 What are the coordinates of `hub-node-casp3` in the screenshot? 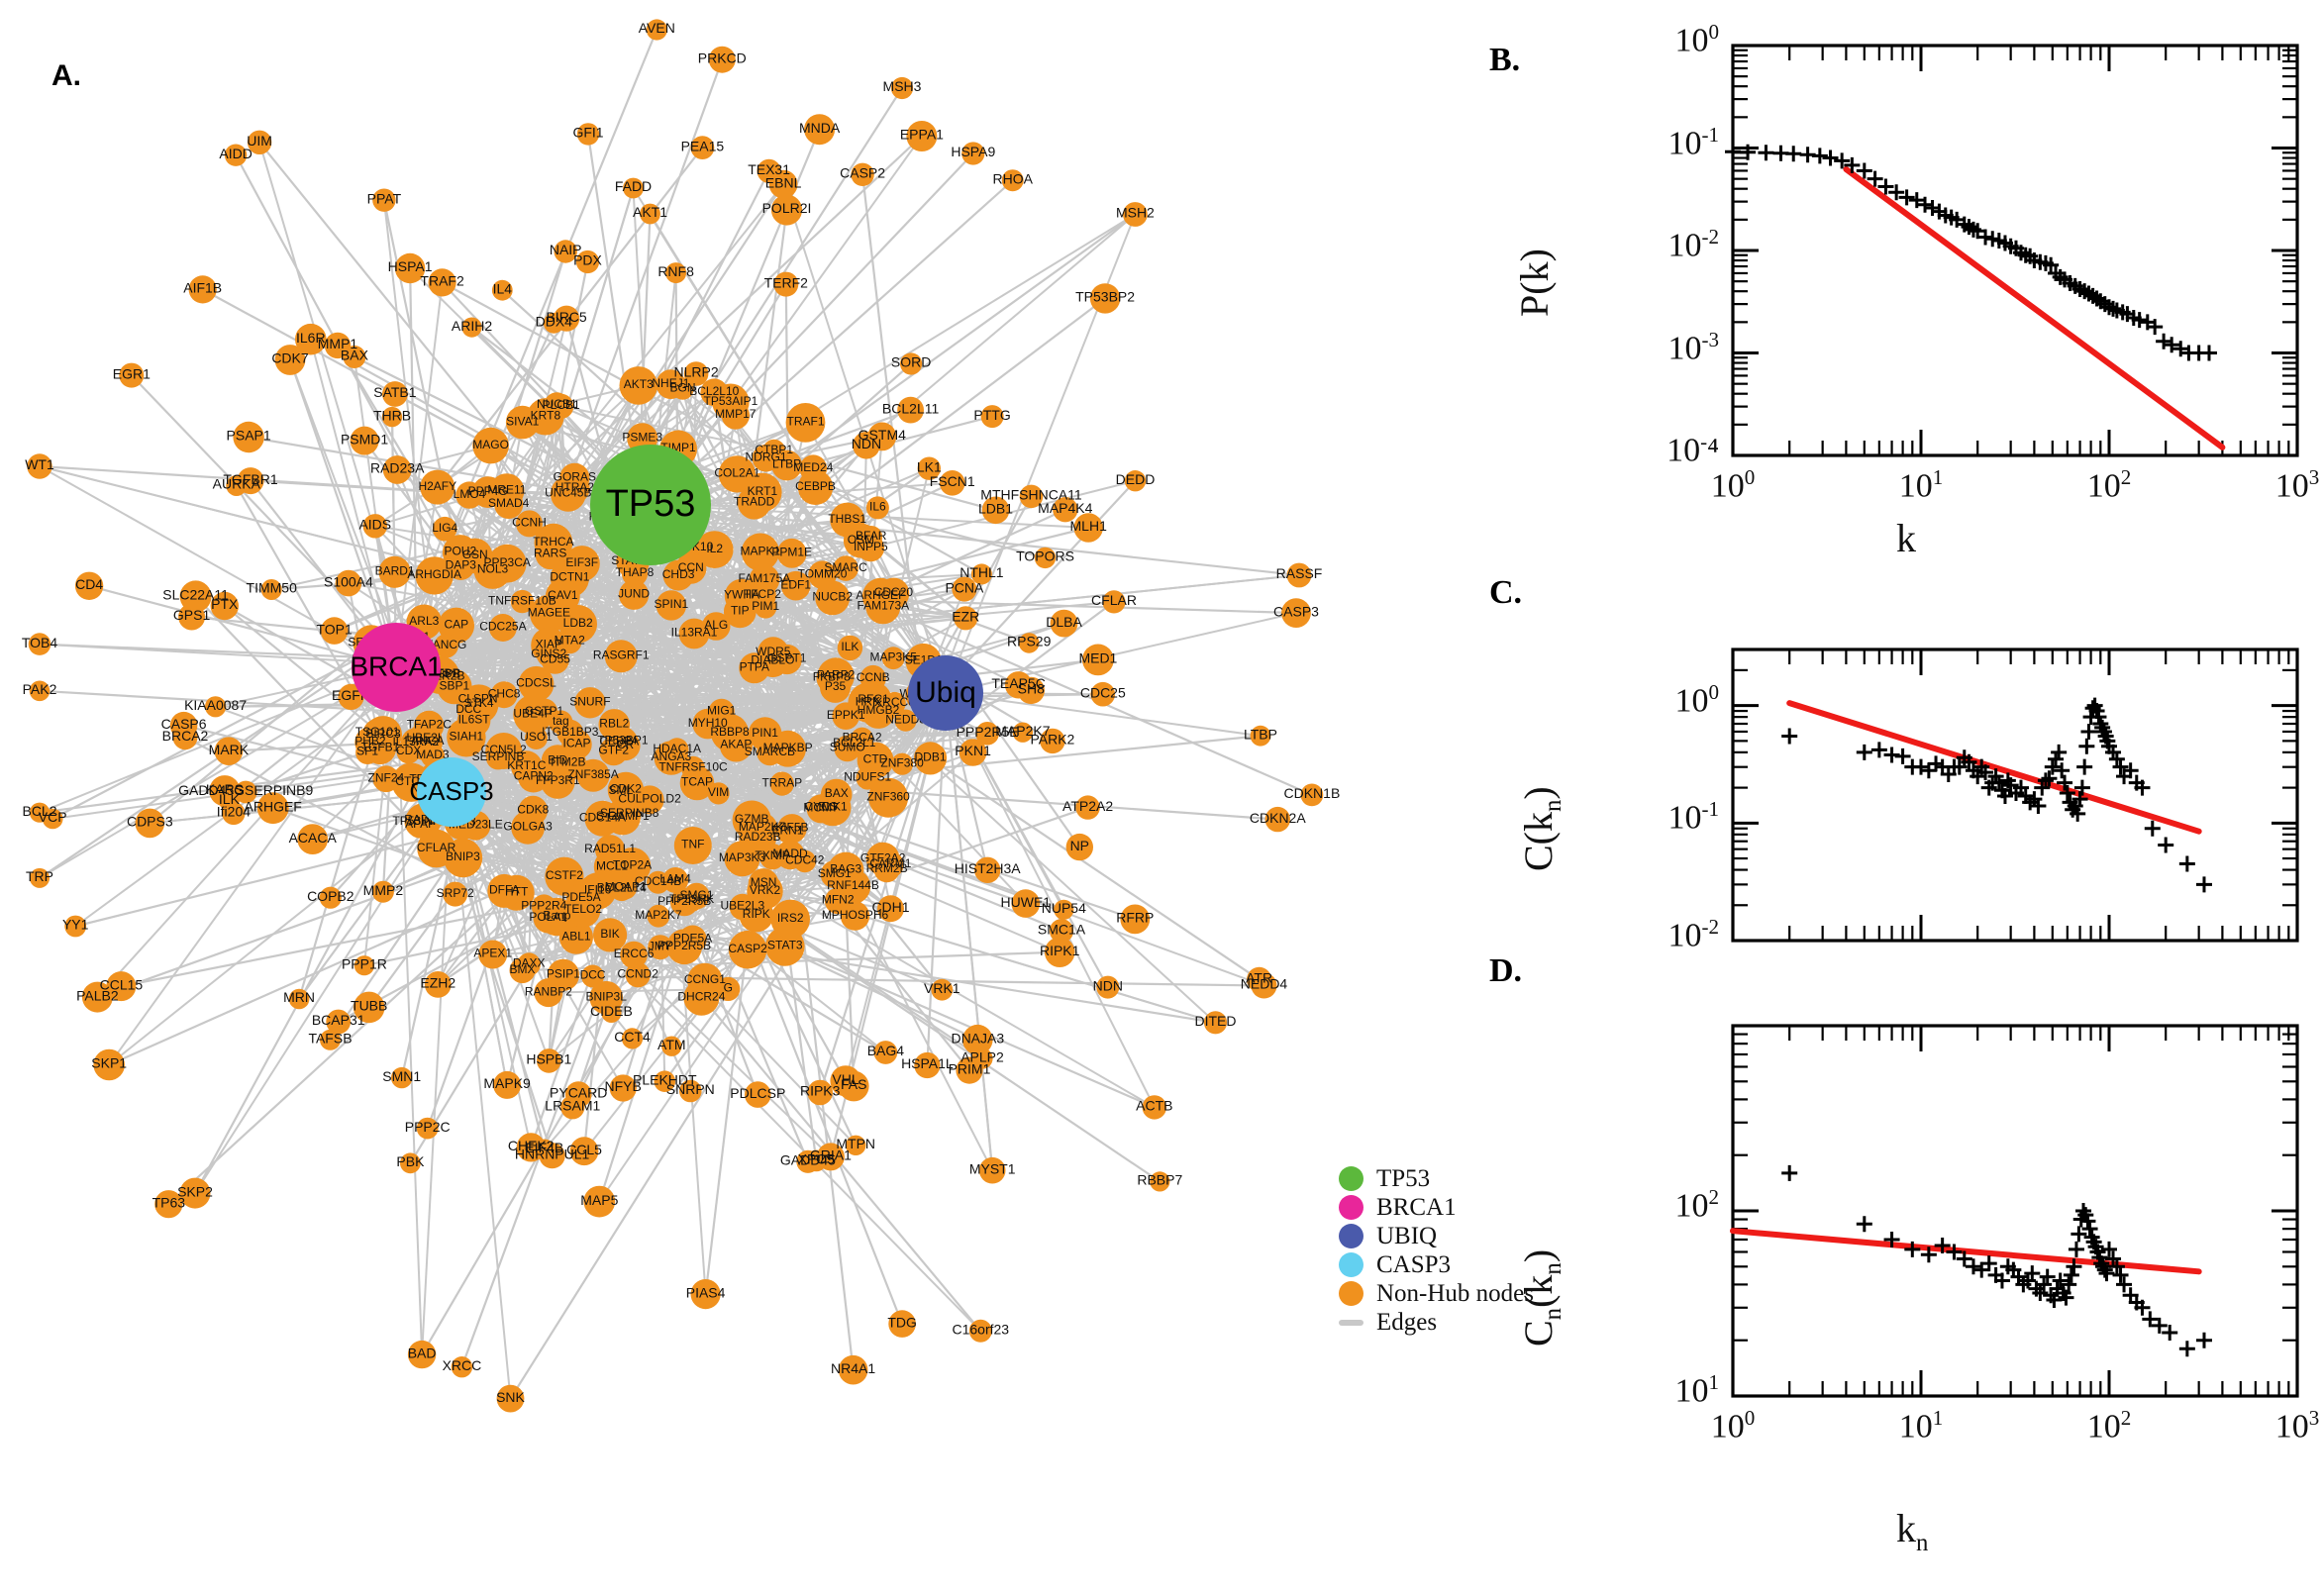 It's located at (451, 792).